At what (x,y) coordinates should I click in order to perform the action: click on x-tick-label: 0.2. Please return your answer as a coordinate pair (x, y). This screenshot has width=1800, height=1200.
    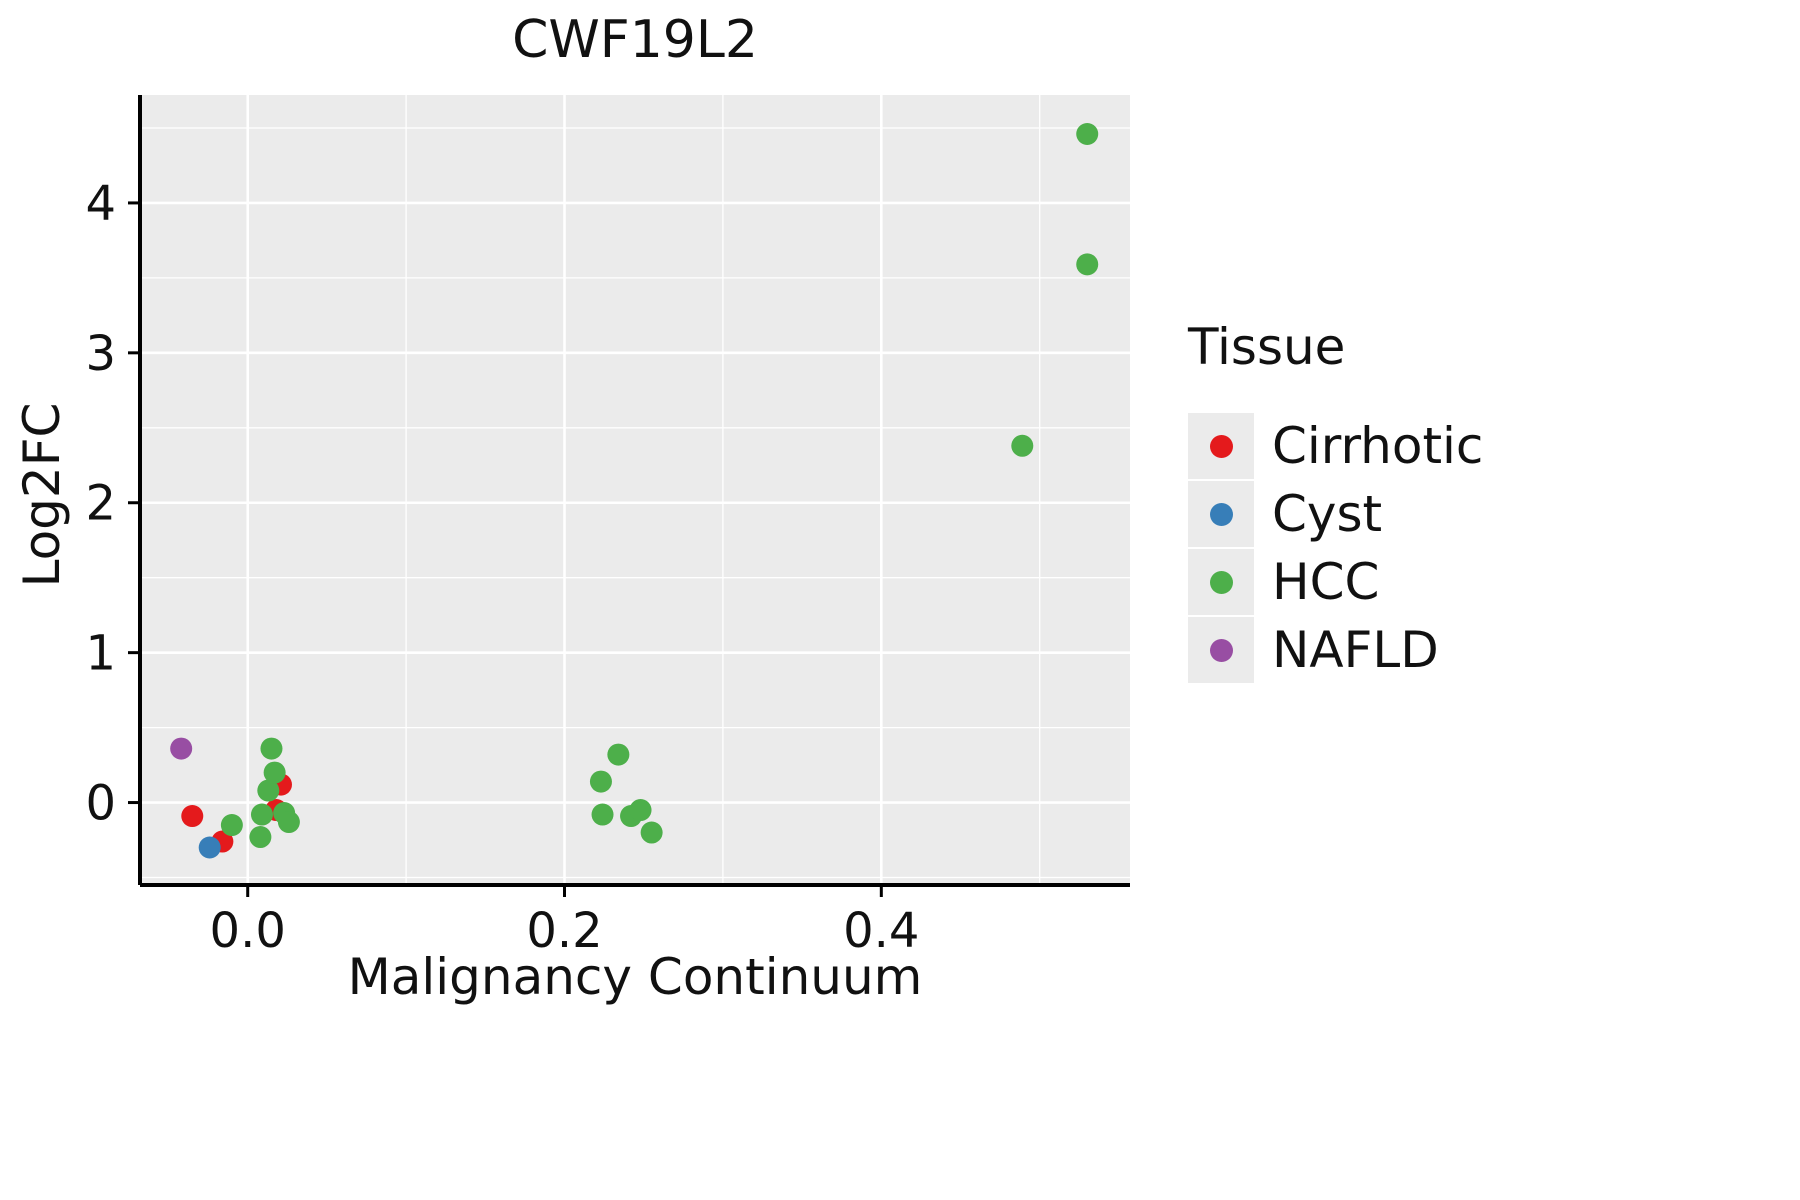
    Looking at the image, I should click on (564, 931).